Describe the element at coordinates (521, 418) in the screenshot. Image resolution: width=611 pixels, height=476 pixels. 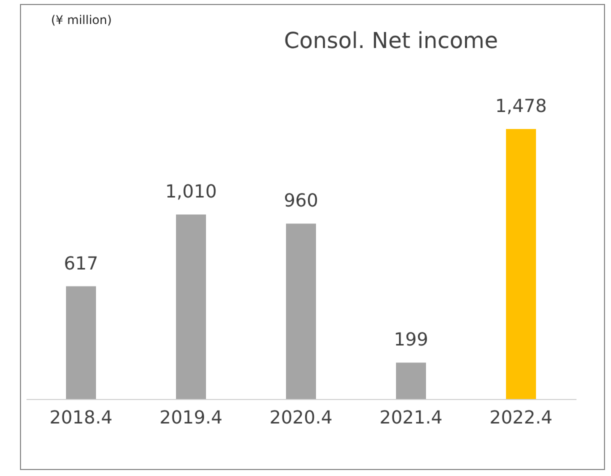
I see `x-tick-label: 2022.4` at that location.